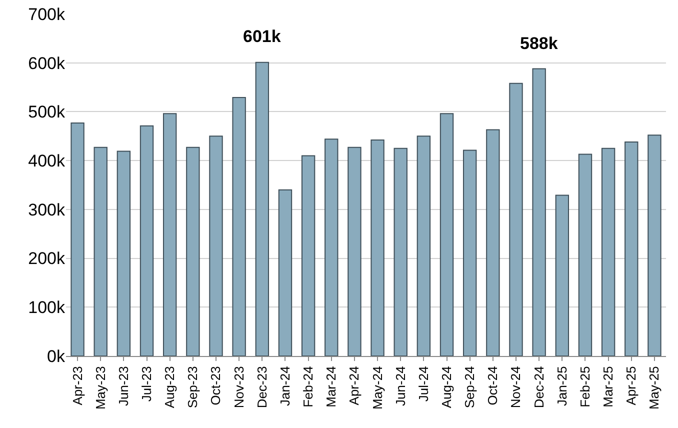  What do you see at coordinates (77, 386) in the screenshot?
I see `x-tick-label: Apr-23` at bounding box center [77, 386].